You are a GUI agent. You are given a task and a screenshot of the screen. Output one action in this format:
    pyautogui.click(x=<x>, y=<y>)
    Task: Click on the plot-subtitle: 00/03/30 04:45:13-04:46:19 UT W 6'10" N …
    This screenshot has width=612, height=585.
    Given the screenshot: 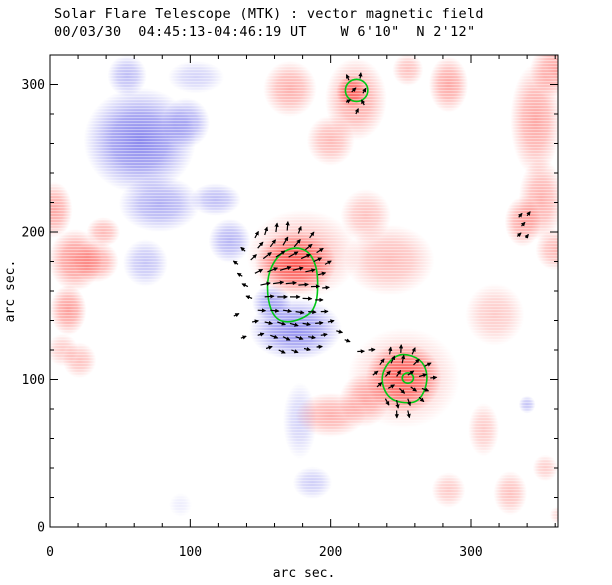 What is the action you would take?
    pyautogui.click(x=265, y=32)
    